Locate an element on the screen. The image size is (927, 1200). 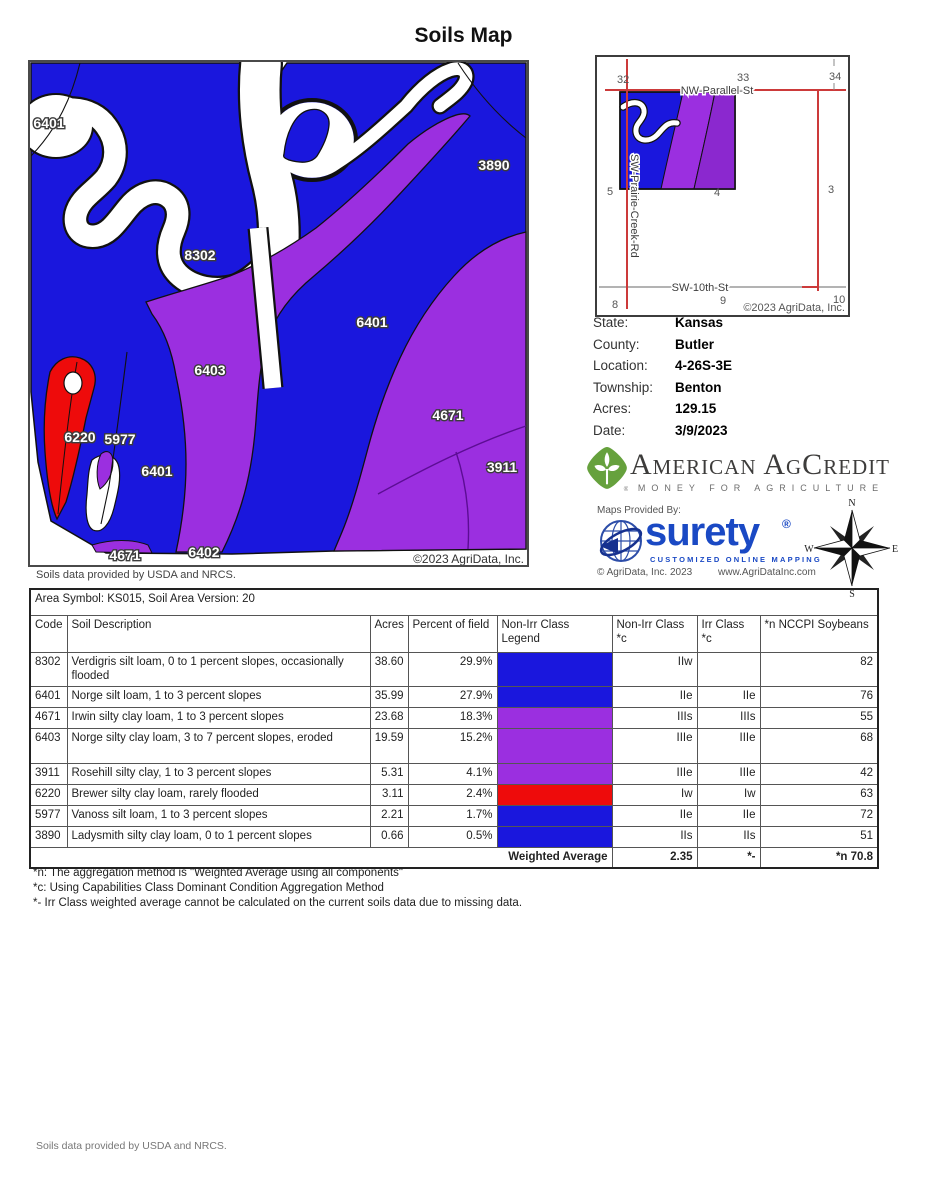
section-number: 4 is located at coordinates (717, 193).